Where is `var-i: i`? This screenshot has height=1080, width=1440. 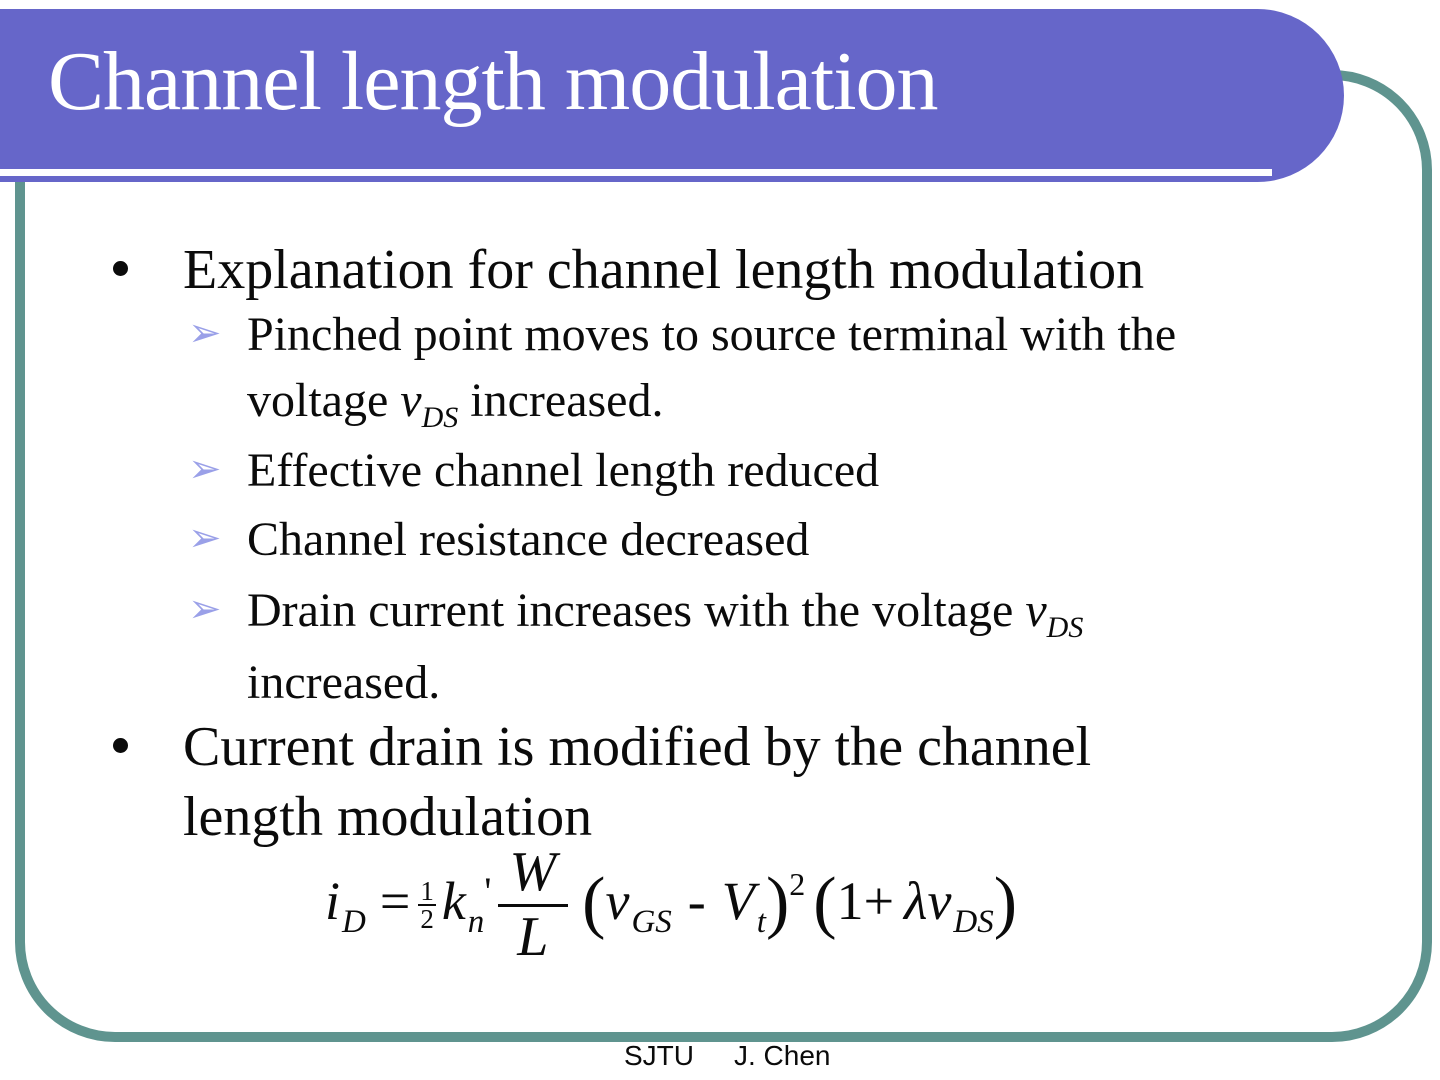
var-i: i is located at coordinates (333, 901).